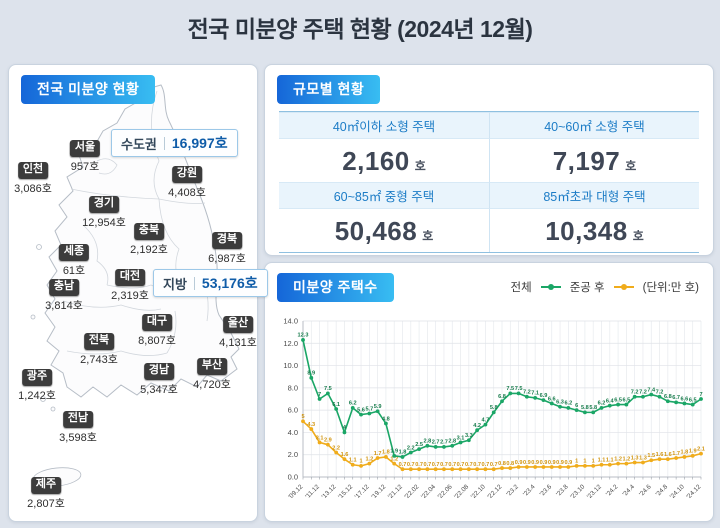  Describe the element at coordinates (99, 350) in the screenshot. I see `region-label-전북: 전북 2,743호` at that location.